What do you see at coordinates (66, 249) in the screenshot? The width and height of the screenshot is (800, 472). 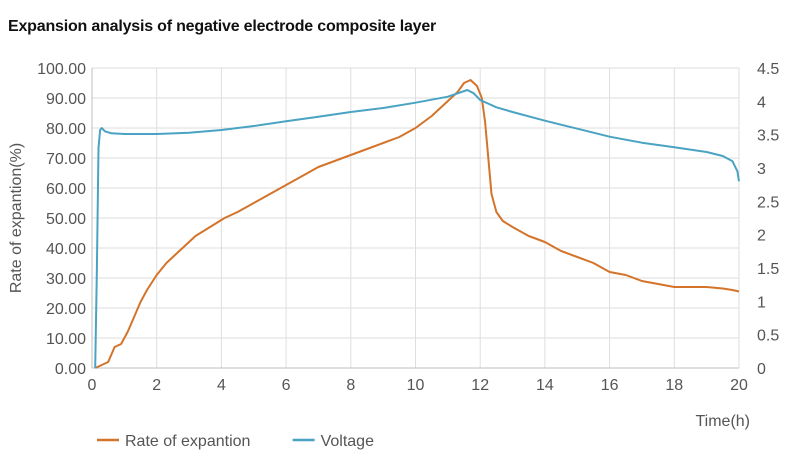 I see `y-tick-label: 40.00` at bounding box center [66, 249].